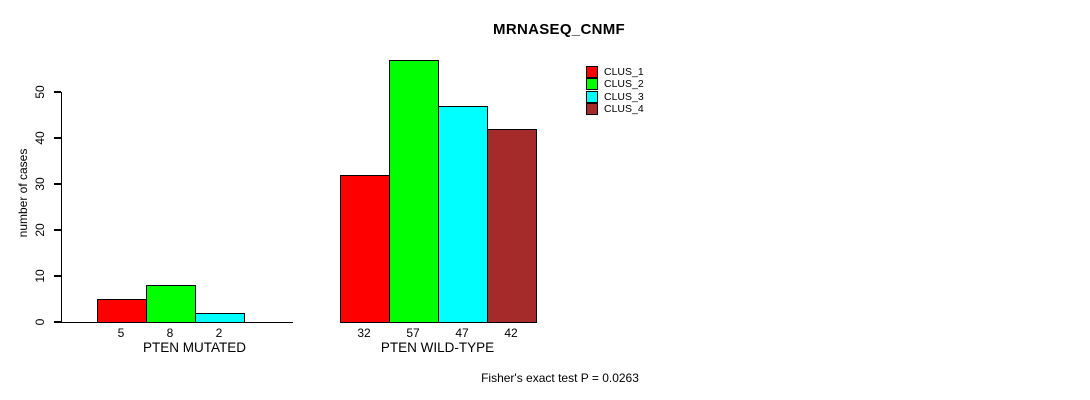  What do you see at coordinates (592, 109) in the screenshot?
I see `legend-swatch-clus-4-icon` at bounding box center [592, 109].